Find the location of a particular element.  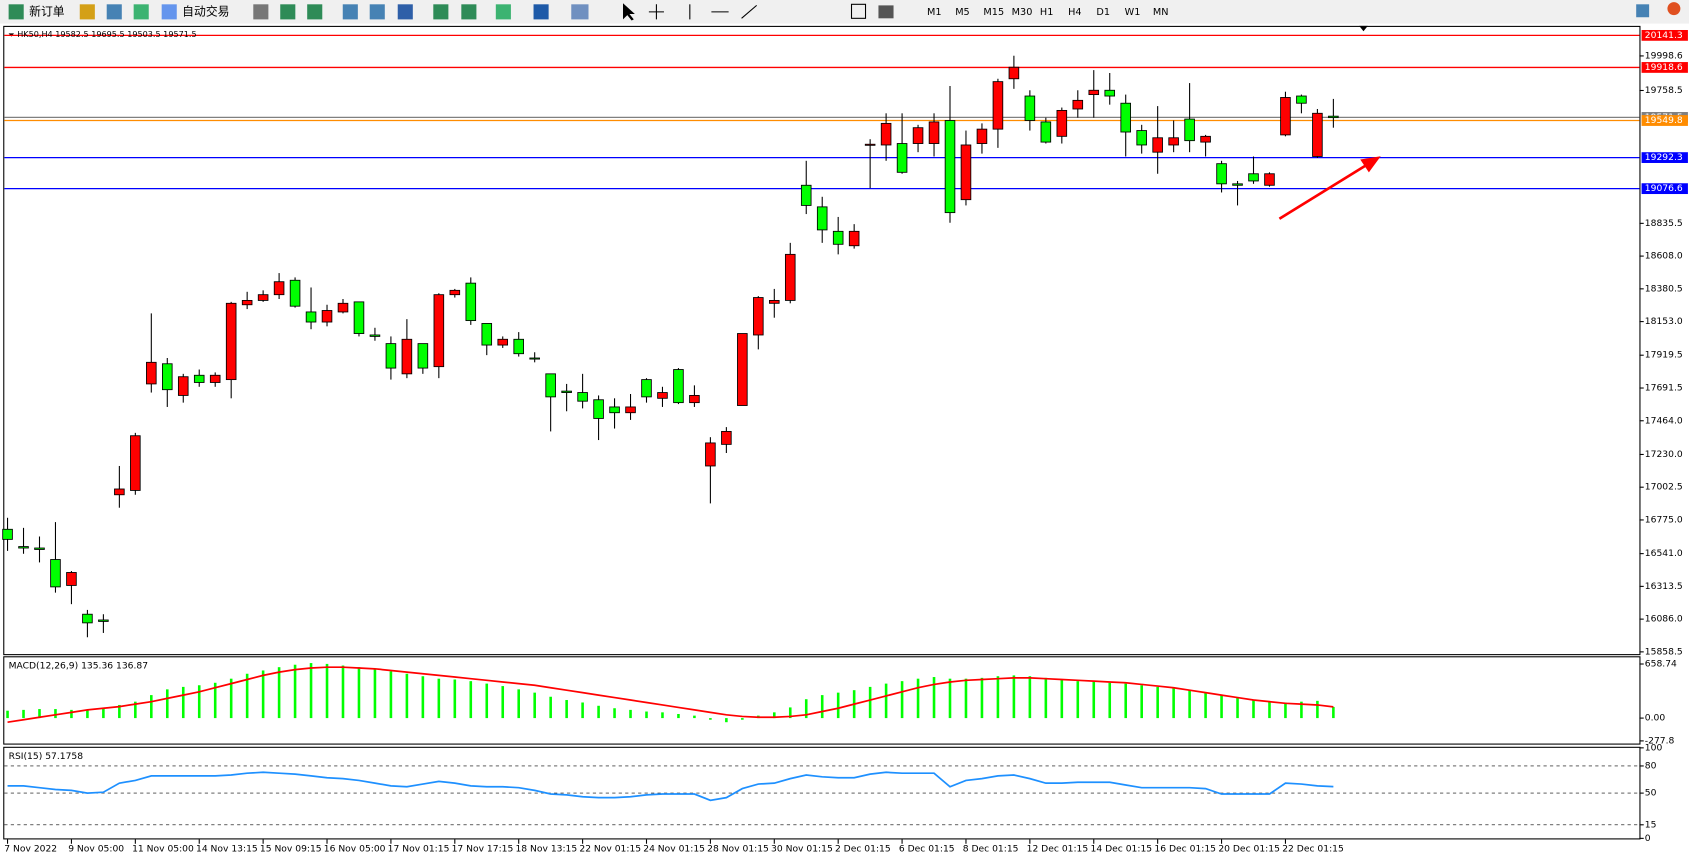

x-tick-label: 28 Nov 01:15 is located at coordinates (738, 849).